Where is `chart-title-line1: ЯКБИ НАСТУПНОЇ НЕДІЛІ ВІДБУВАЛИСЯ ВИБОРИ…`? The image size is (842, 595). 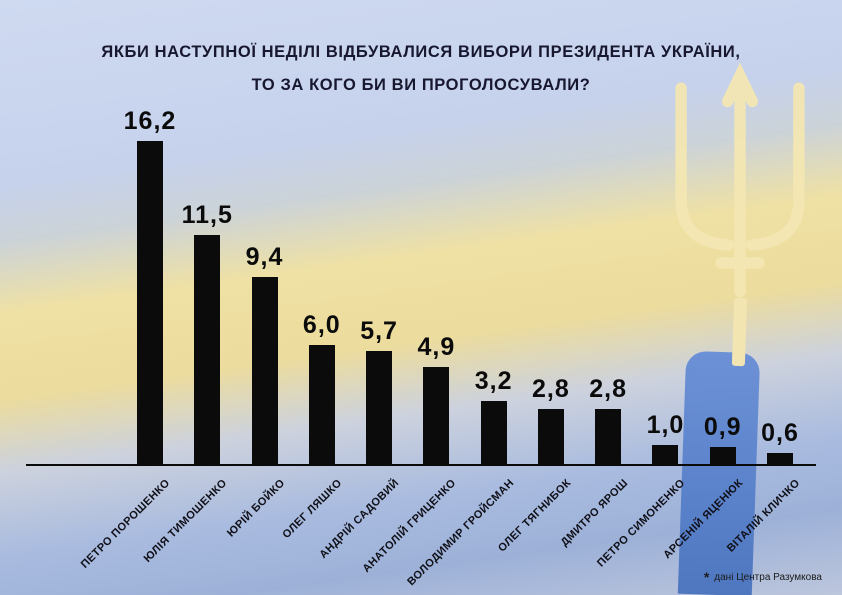 chart-title-line1: ЯКБИ НАСТУПНОЇ НЕДІЛІ ВІДБУВАЛИСЯ ВИБОРИ… is located at coordinates (421, 52).